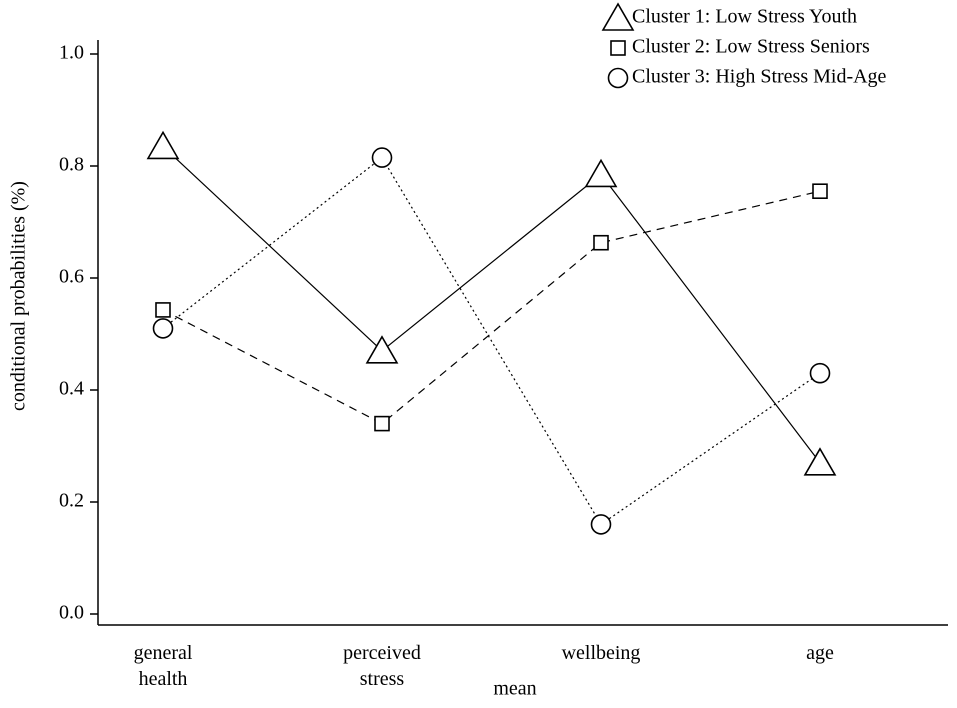 This screenshot has height=708, width=957. What do you see at coordinates (71, 165) in the screenshot?
I see `y-tick-label: 0.8` at bounding box center [71, 165].